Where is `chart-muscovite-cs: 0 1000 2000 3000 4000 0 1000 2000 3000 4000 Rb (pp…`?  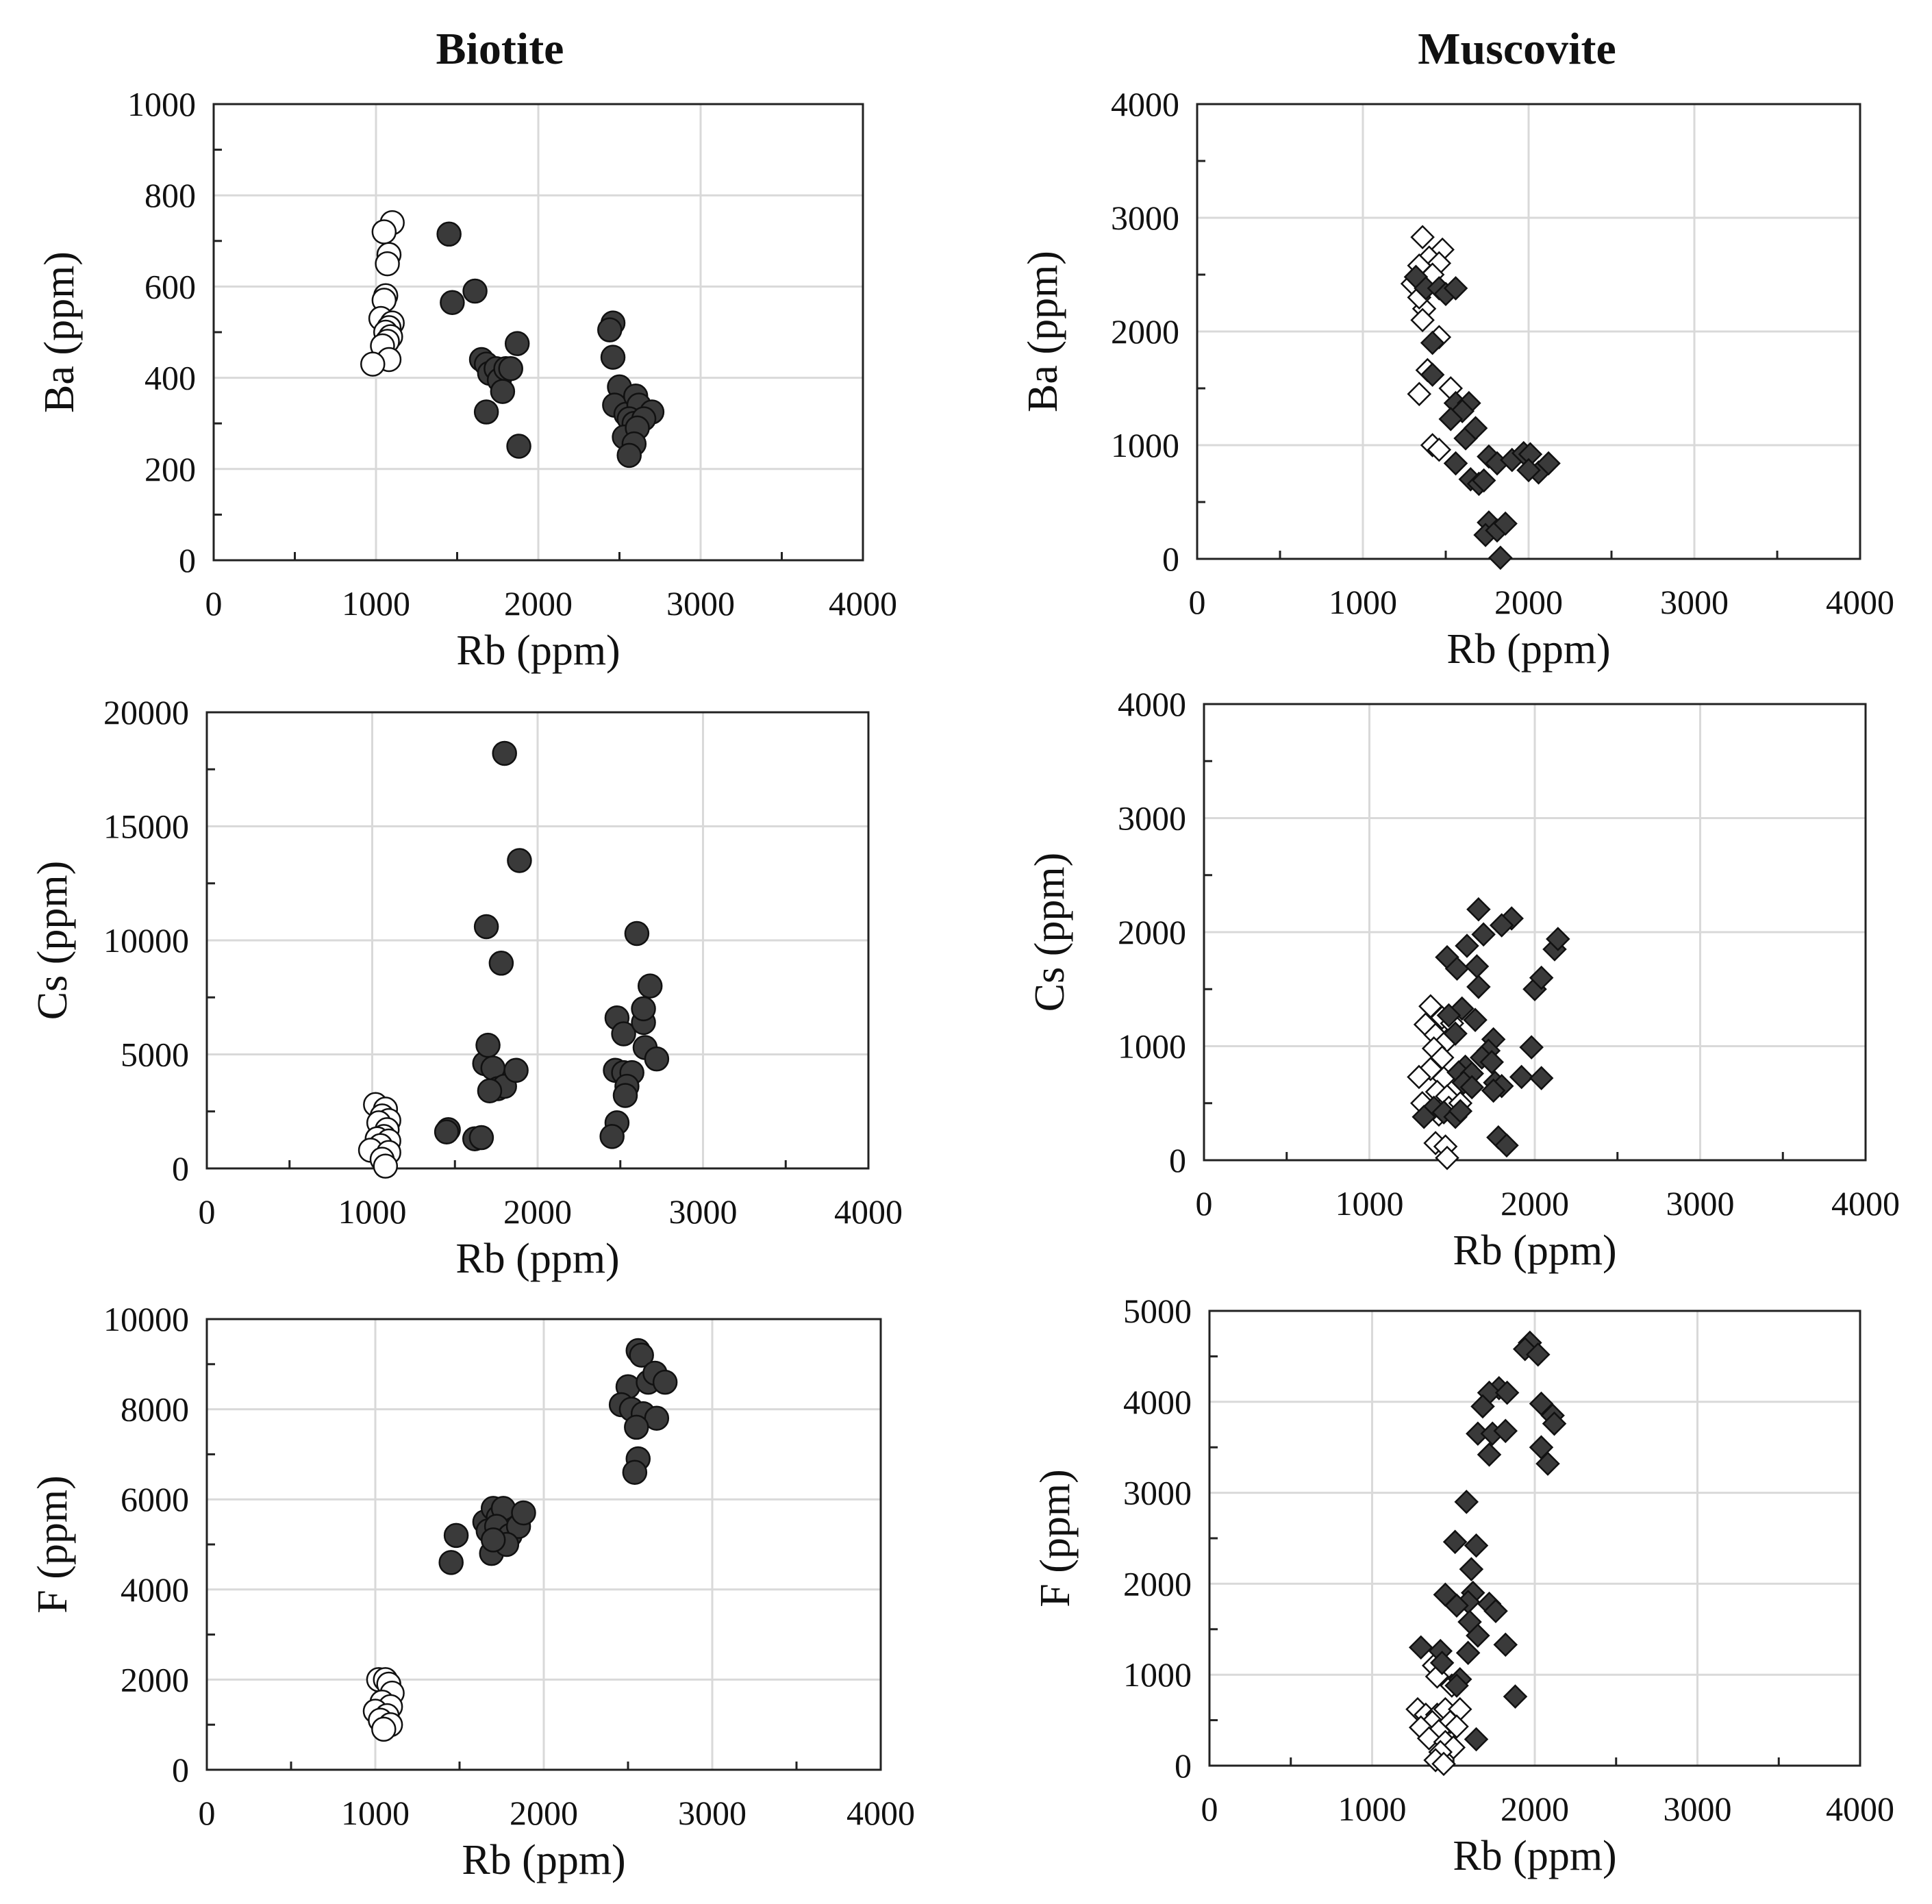
chart-muscovite-cs: 0 1000 2000 3000 4000 0 1000 2000 3000 4000 Rb (pp… is located at coordinates (1464, 979).